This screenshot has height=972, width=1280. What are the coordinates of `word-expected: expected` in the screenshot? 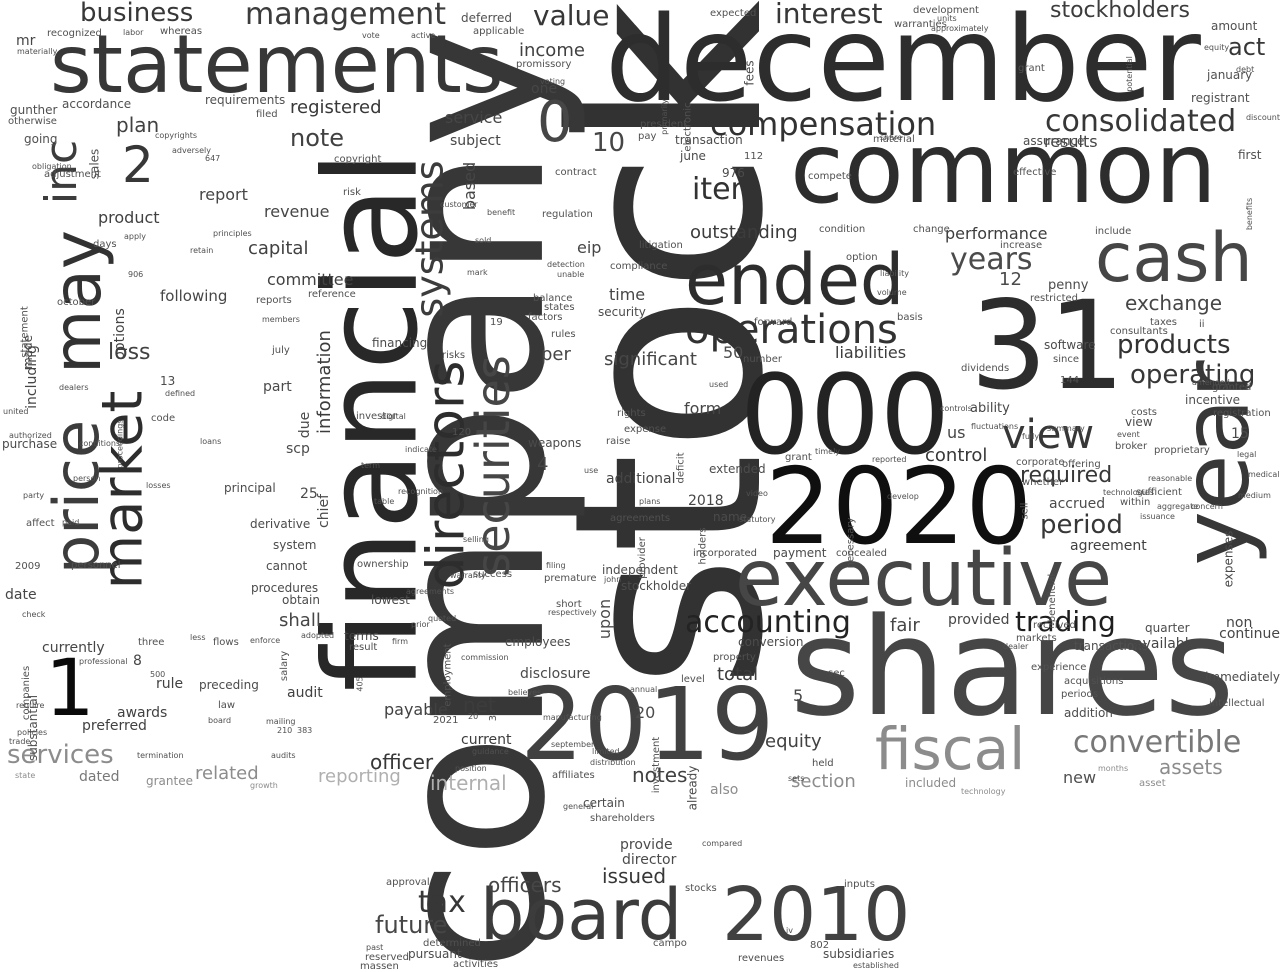 It's located at (733, 13).